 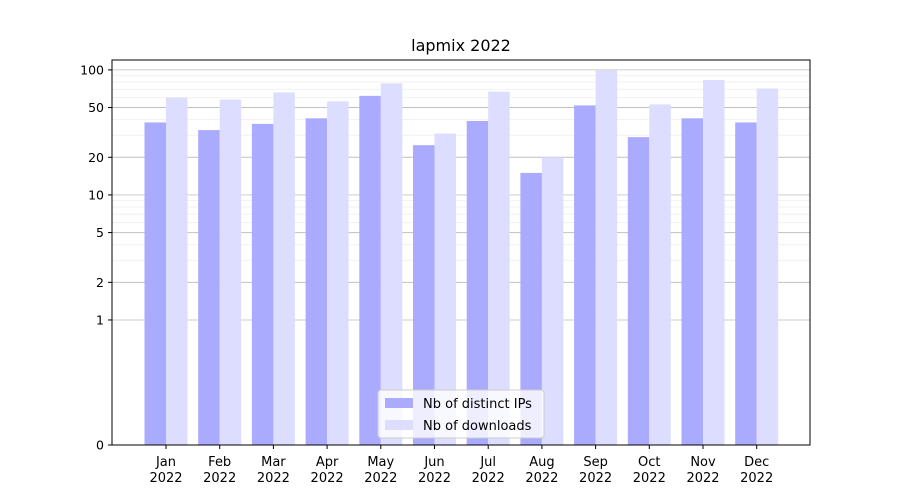 What do you see at coordinates (100, 319) in the screenshot?
I see `y-tick-label: 1` at bounding box center [100, 319].